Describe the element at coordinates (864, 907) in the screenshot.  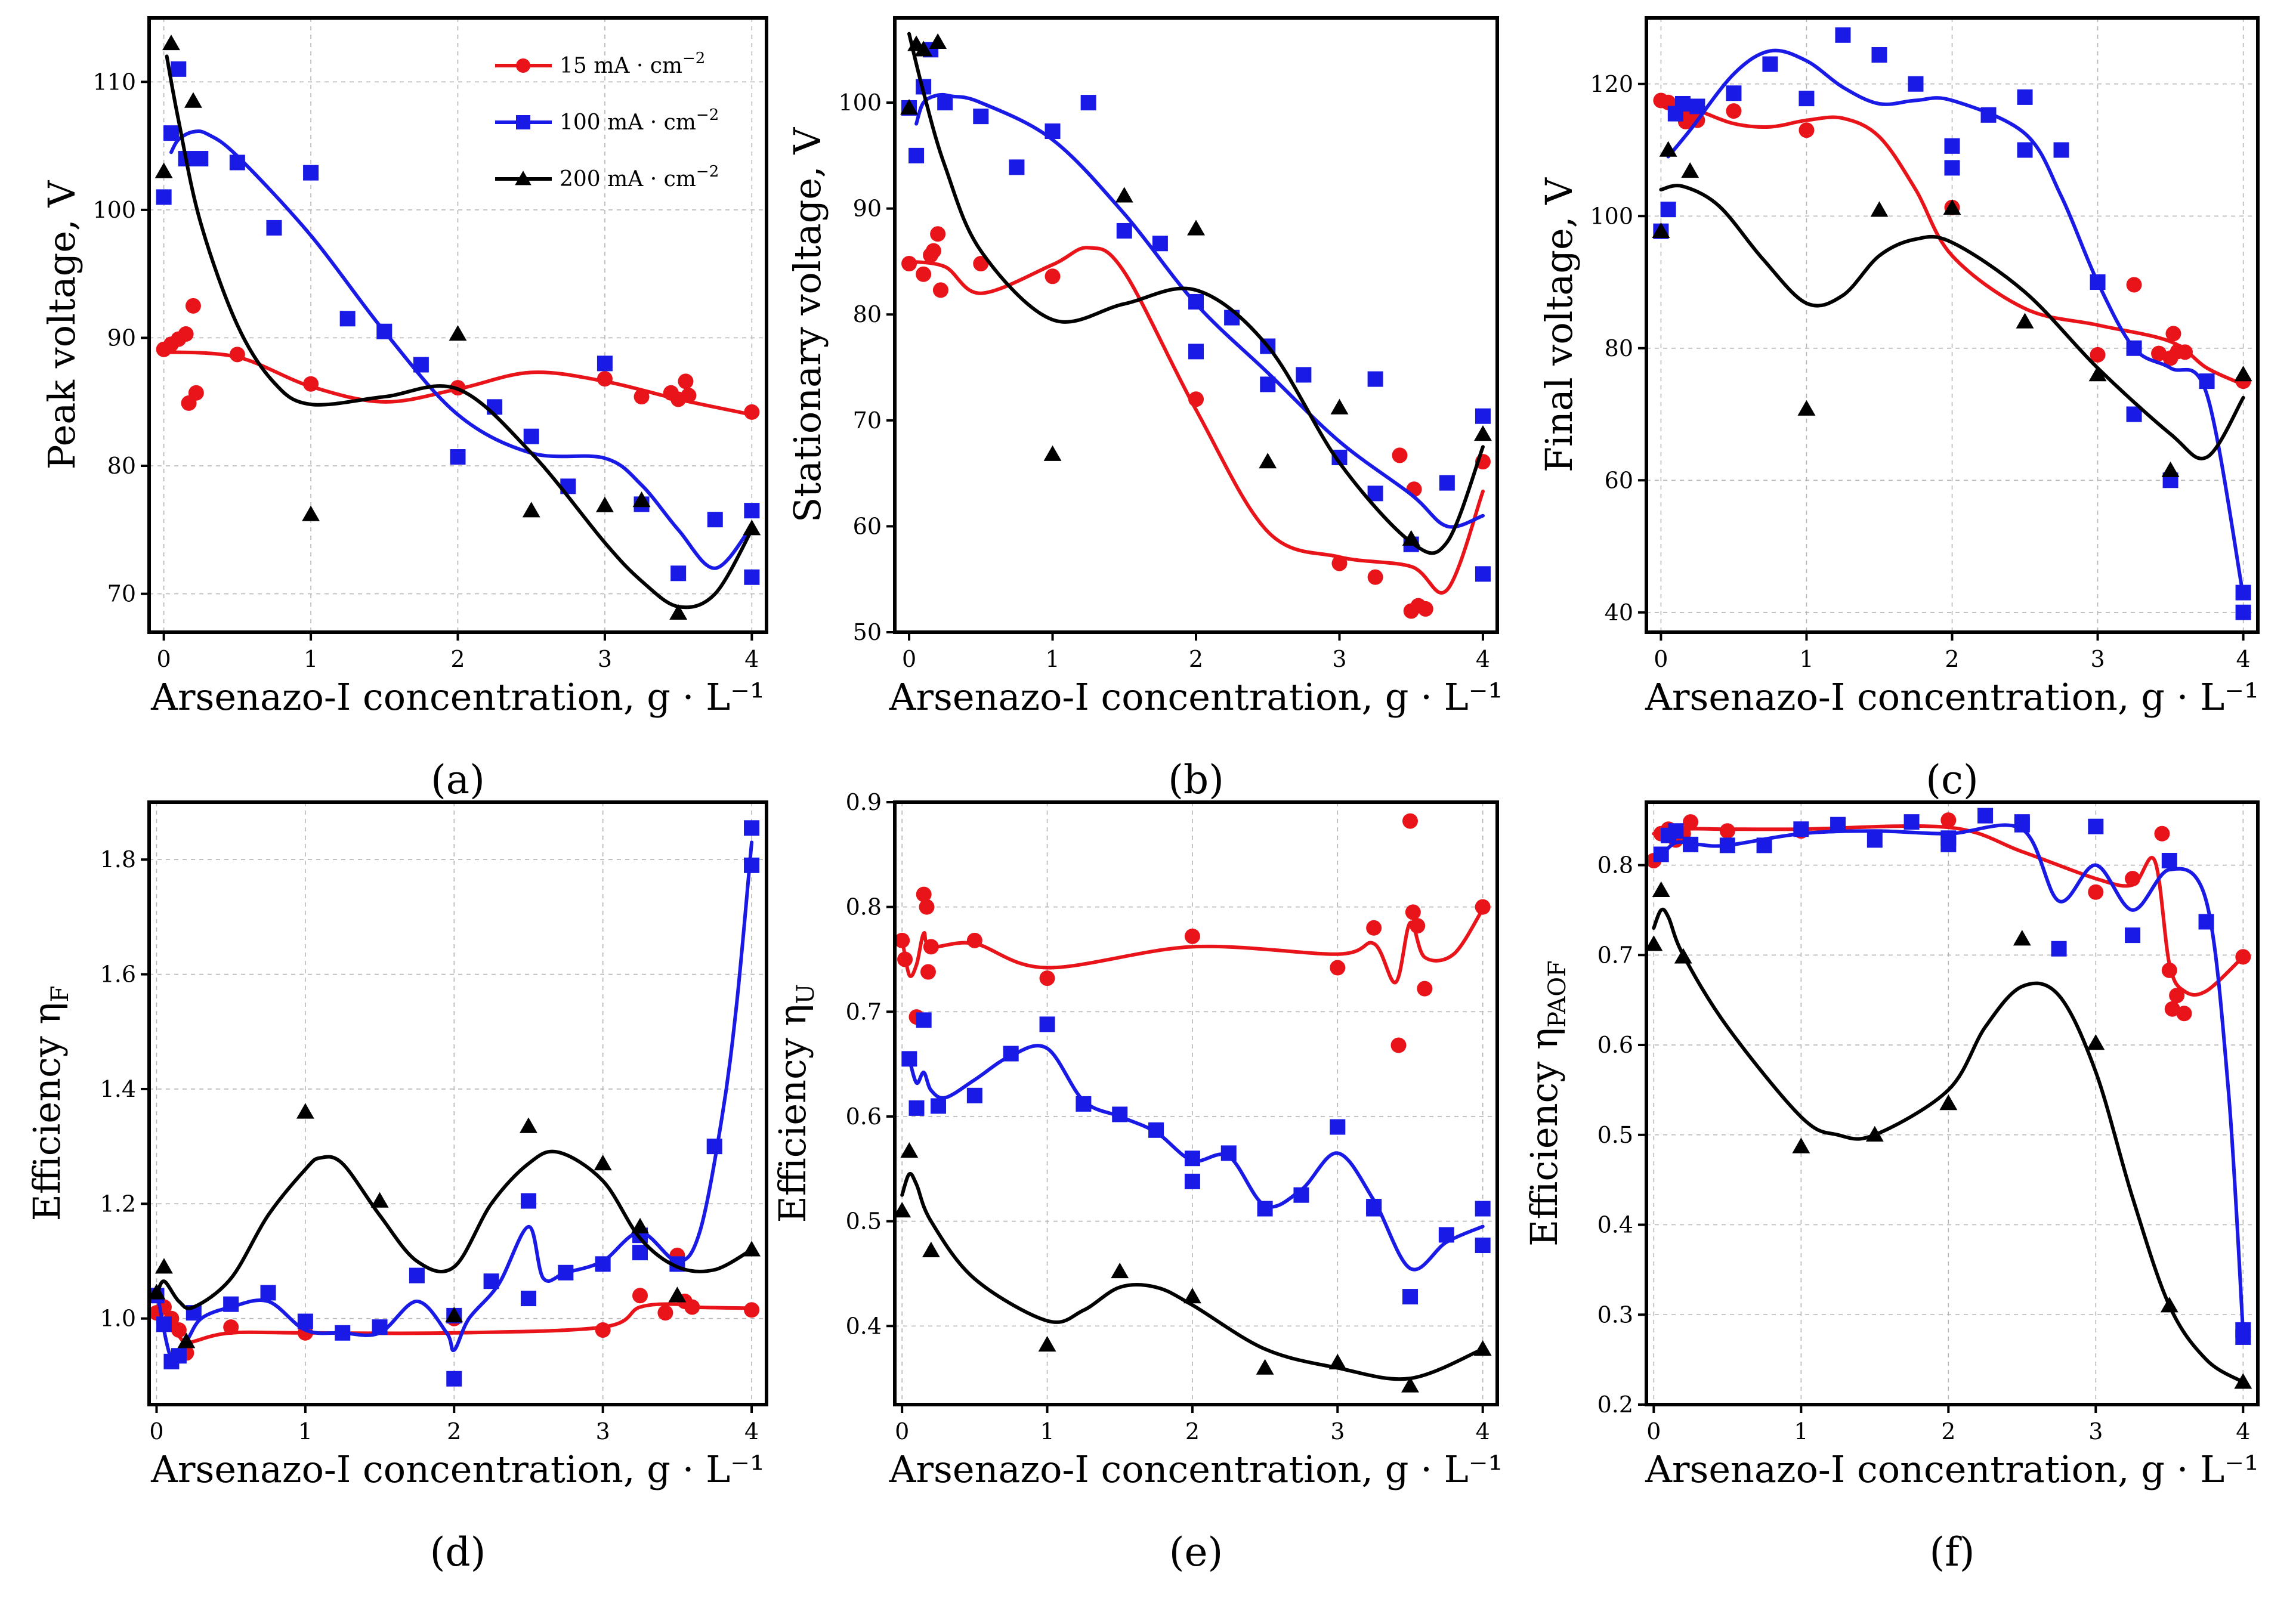
I see `y-tick-label: 0.8` at that location.